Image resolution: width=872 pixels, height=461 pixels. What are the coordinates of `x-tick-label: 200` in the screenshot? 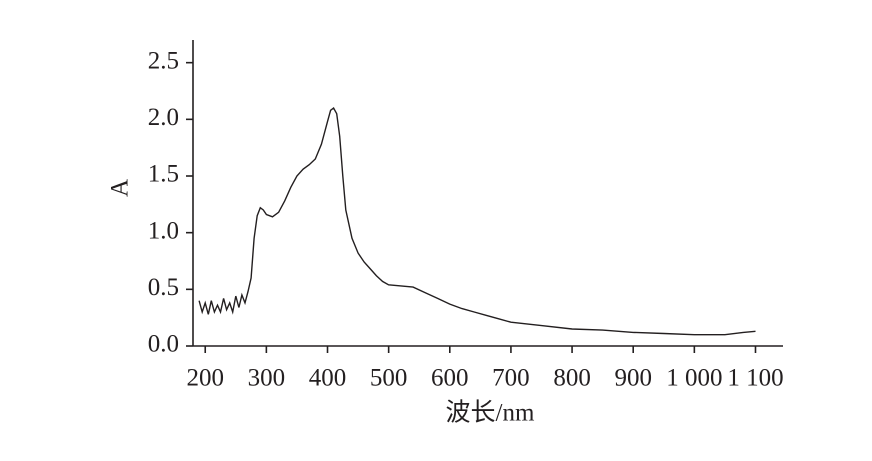 It's located at (205, 378).